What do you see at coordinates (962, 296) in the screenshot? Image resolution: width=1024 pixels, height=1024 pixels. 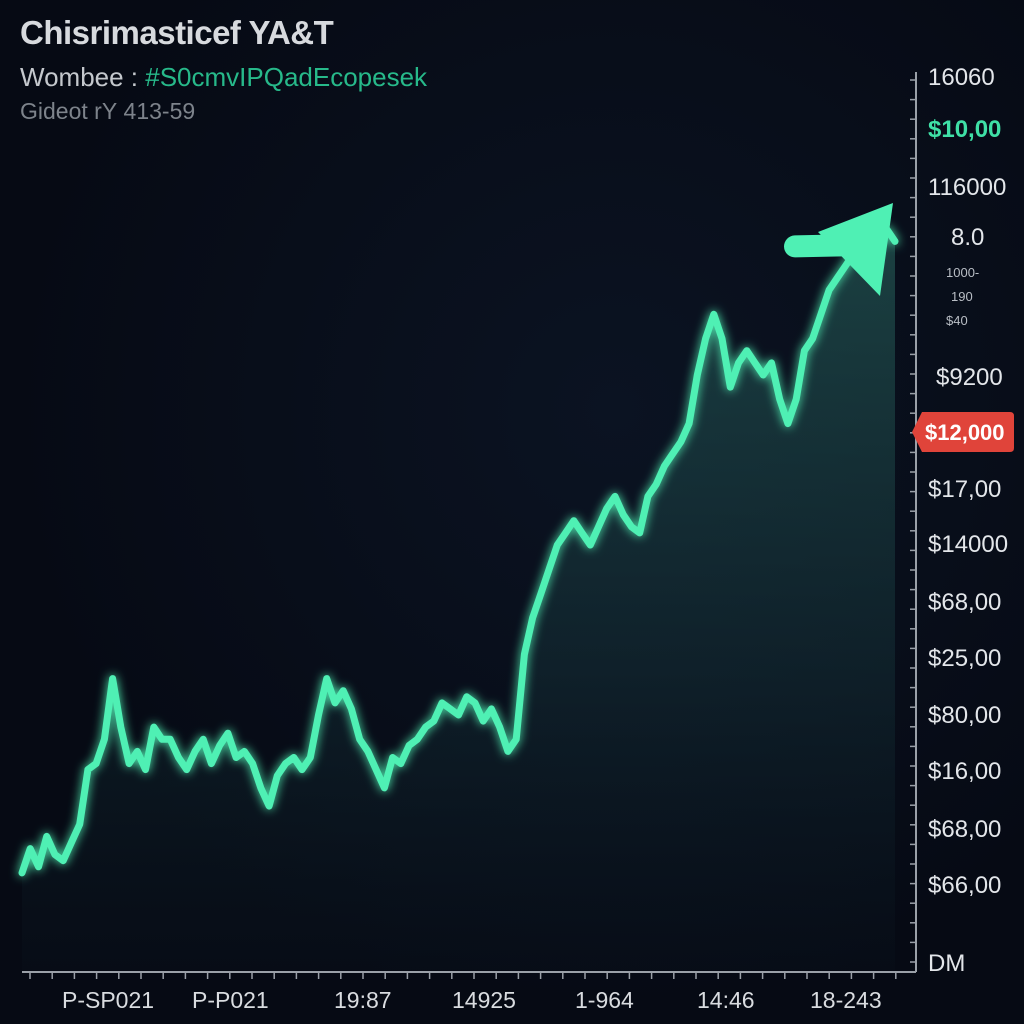 I see `y-tick-label: 190` at bounding box center [962, 296].